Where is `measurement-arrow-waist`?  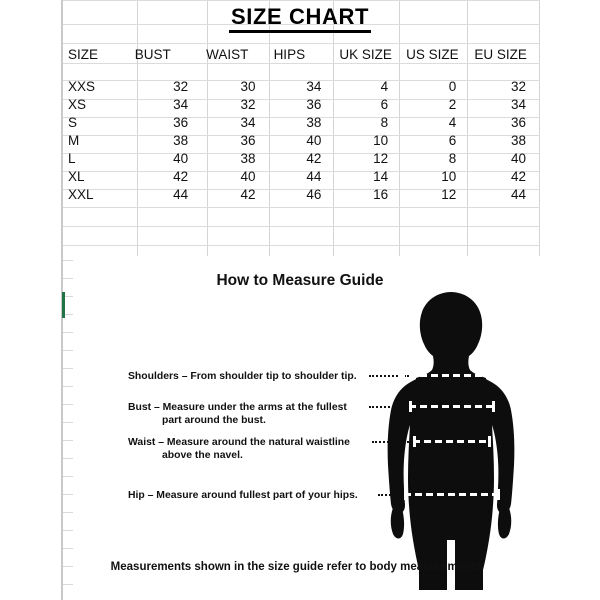
measurement-arrow-waist is located at coordinates (452, 441).